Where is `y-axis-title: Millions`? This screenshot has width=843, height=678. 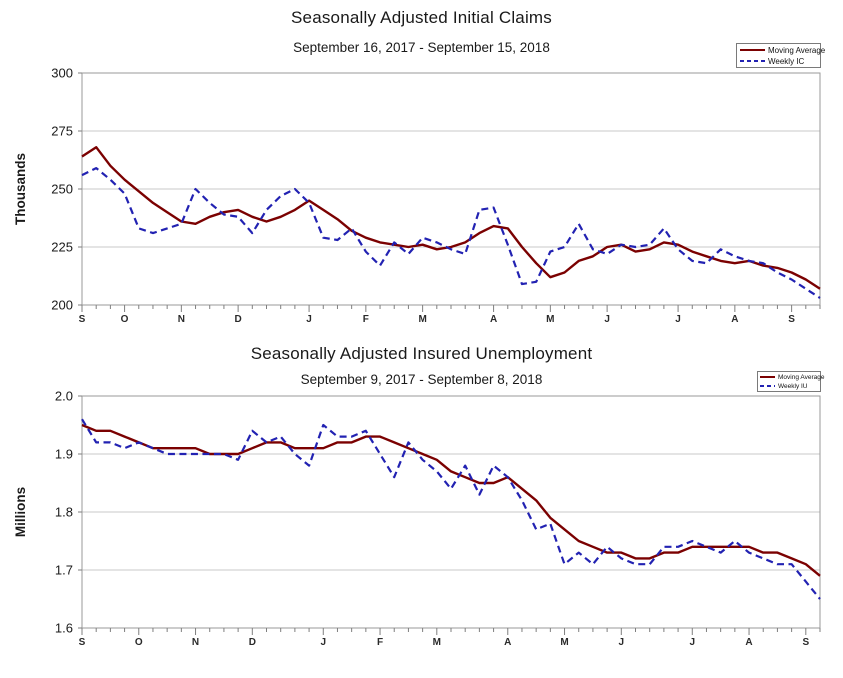
y-axis-title: Millions is located at coordinates (20, 512).